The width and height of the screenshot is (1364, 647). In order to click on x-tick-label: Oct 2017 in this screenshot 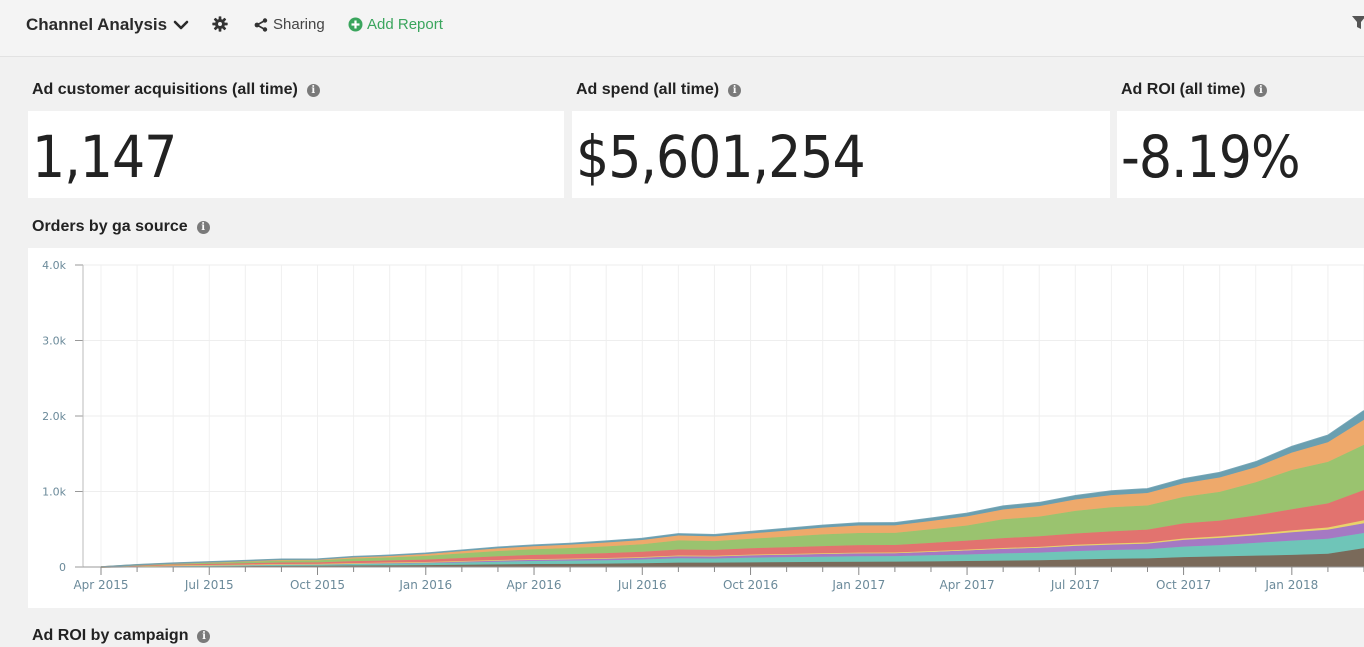, I will do `click(1183, 585)`.